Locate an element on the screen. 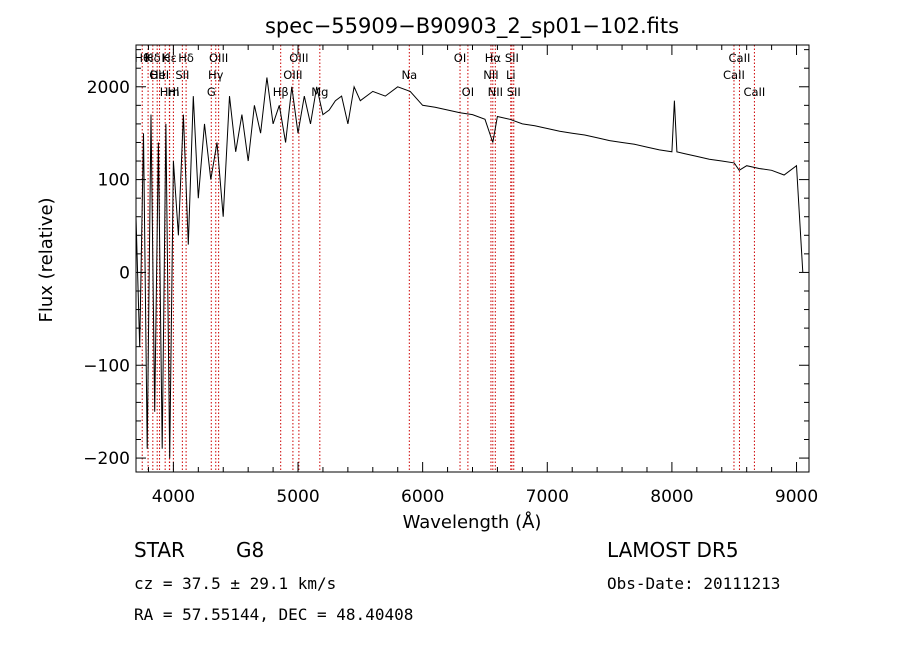 This screenshot has height=649, width=900. x-tick-label: 4000 is located at coordinates (173, 497).